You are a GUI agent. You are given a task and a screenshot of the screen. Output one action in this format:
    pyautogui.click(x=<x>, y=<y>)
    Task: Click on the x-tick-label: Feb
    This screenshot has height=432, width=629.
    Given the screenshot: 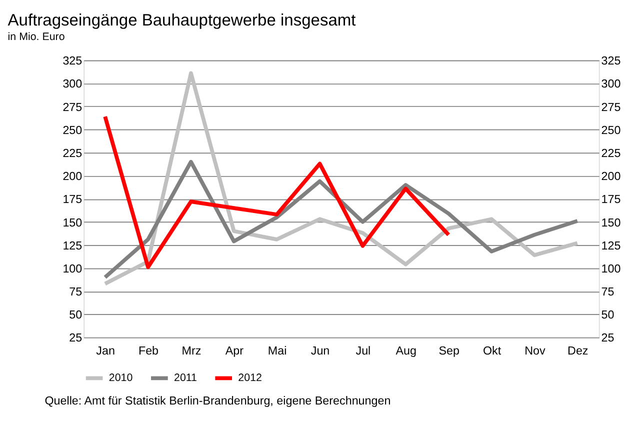 What is the action you would take?
    pyautogui.click(x=148, y=351)
    